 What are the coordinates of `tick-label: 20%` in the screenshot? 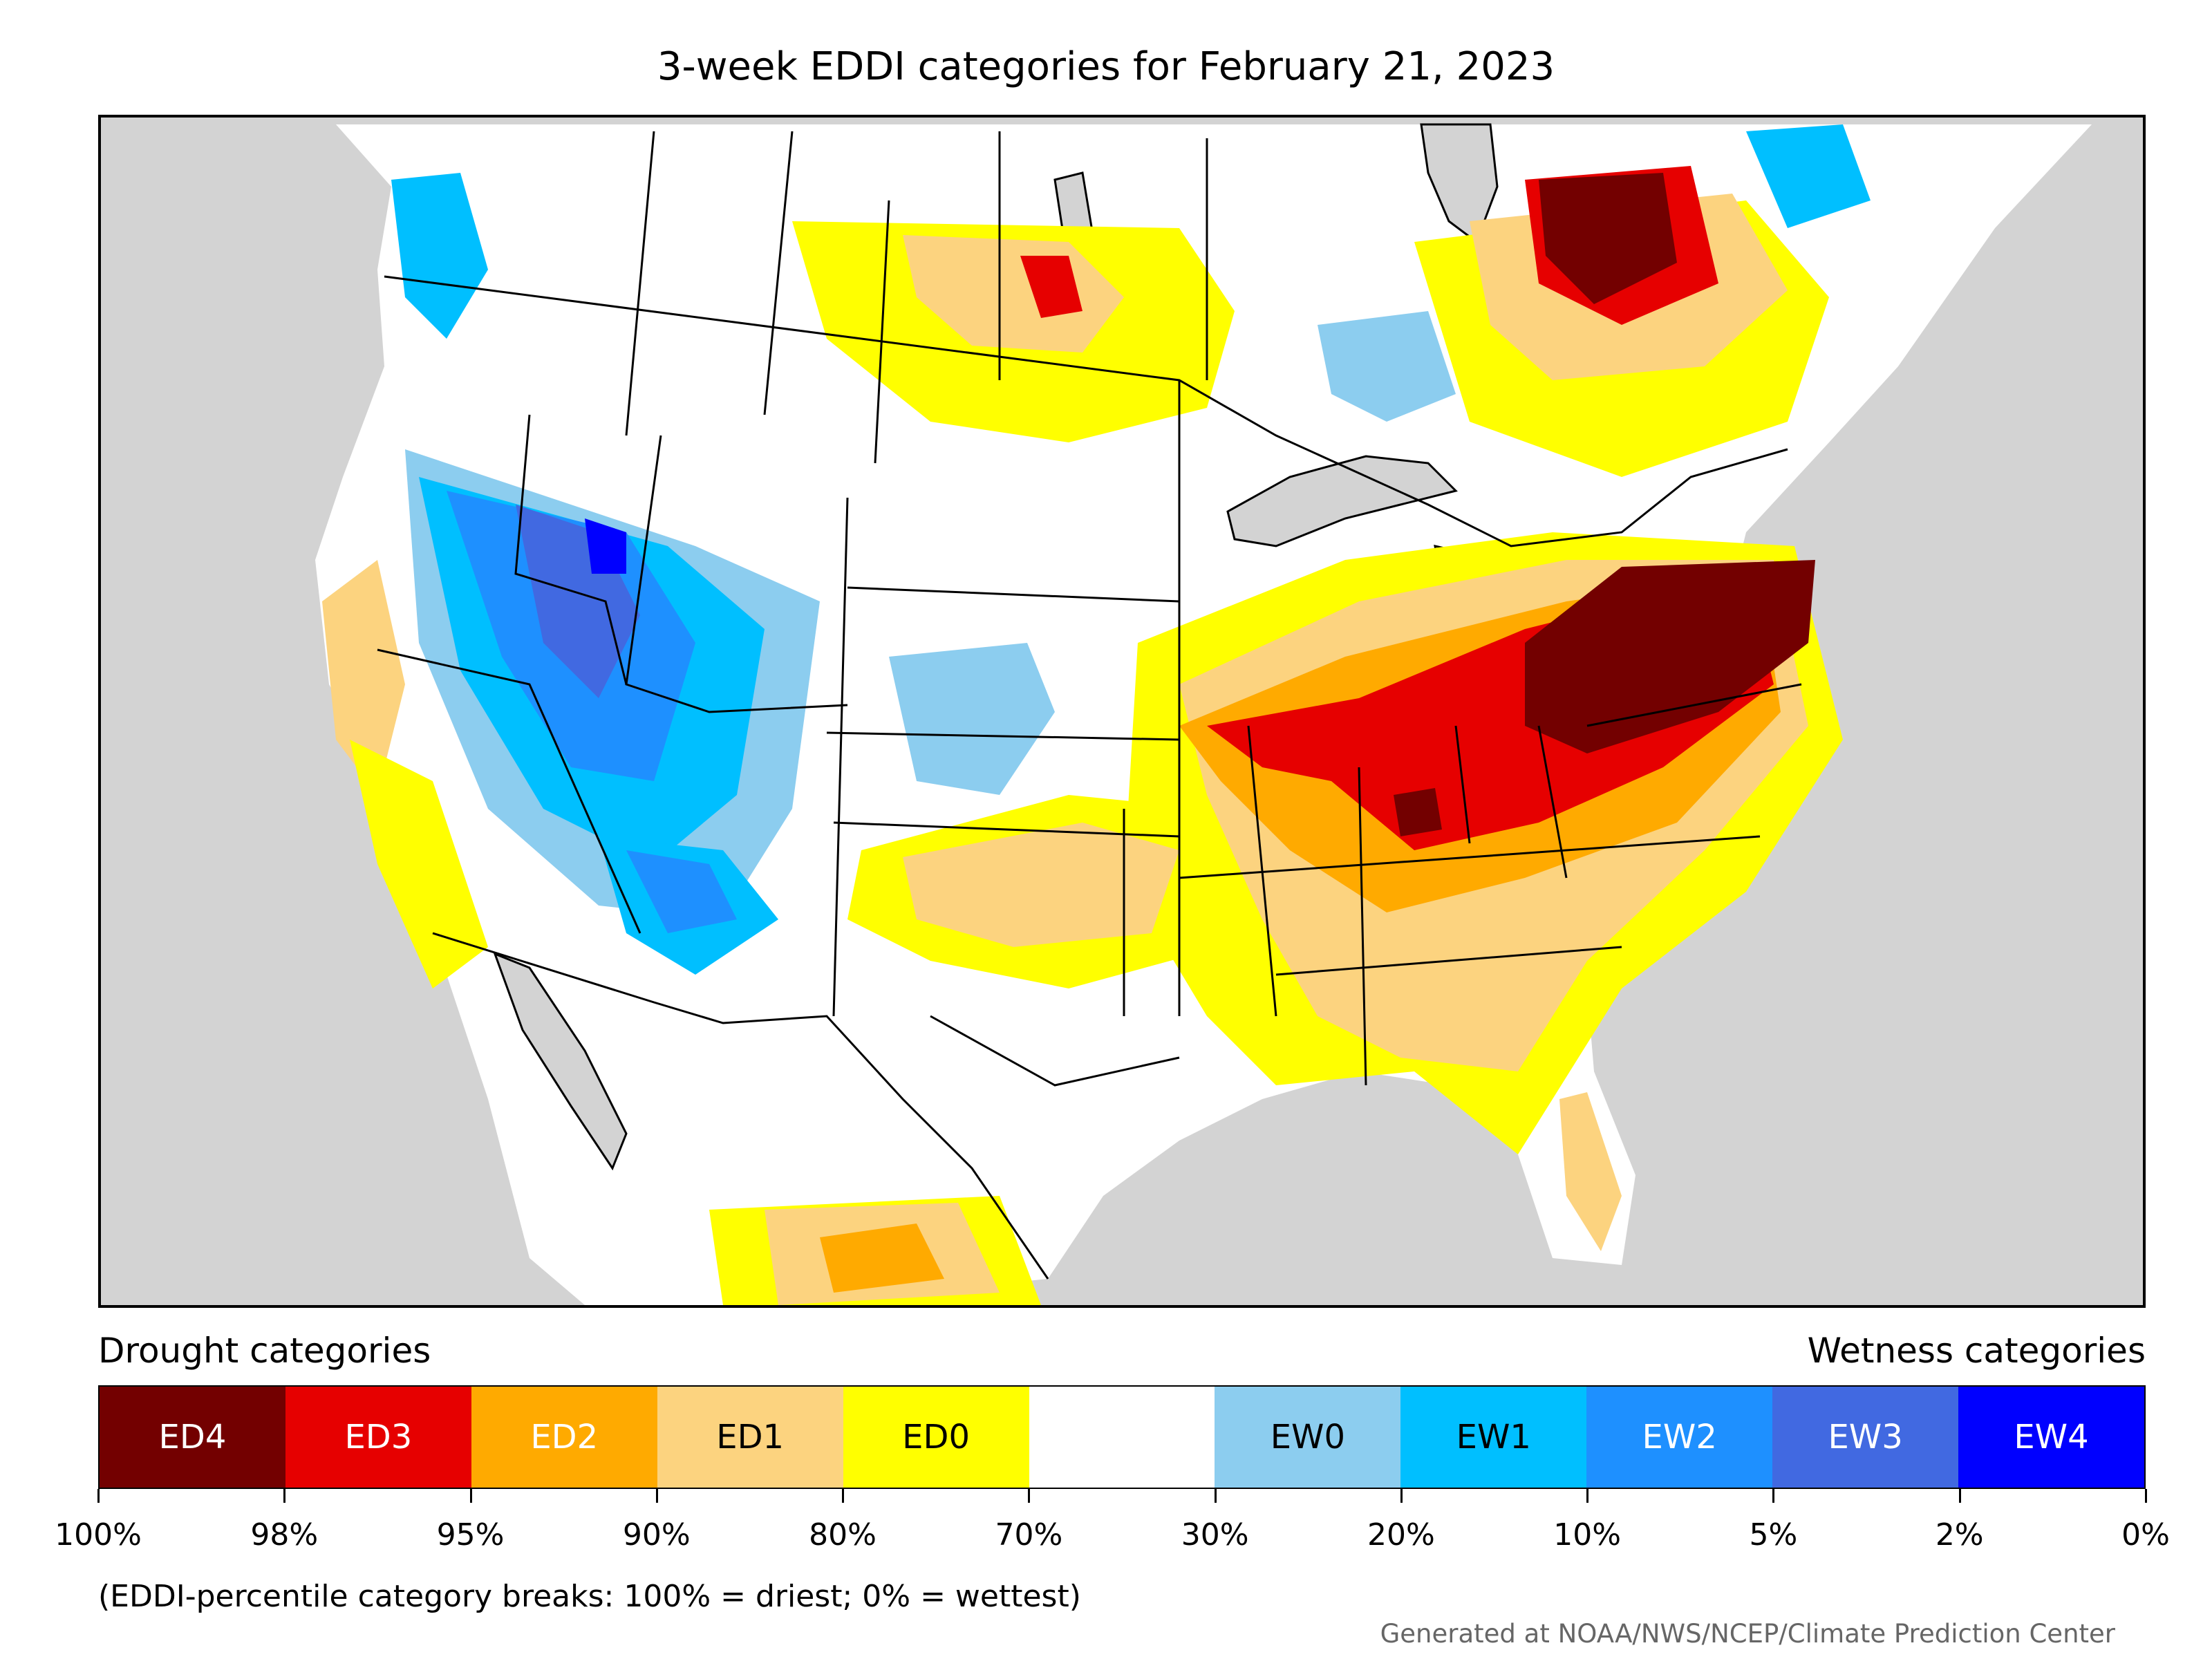 It's located at (1401, 1535).